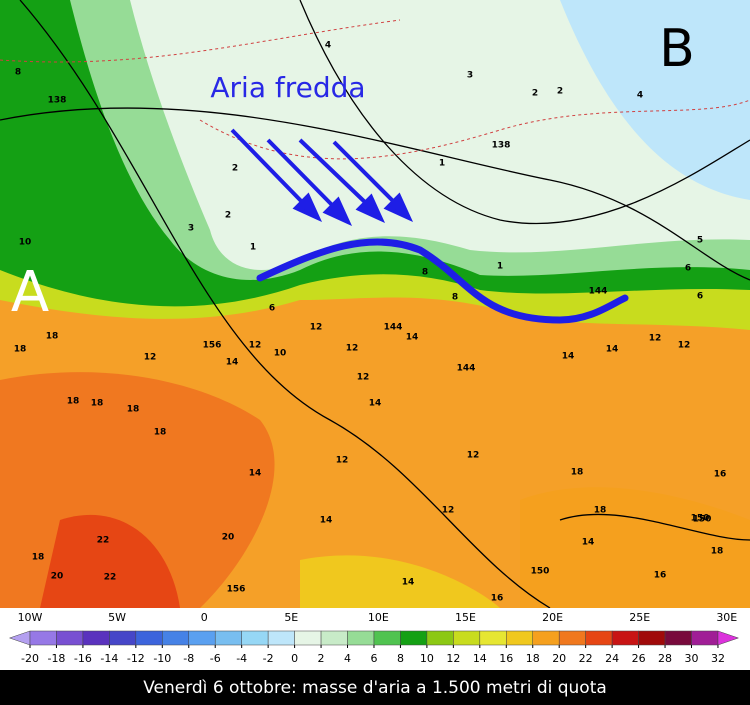 The width and height of the screenshot is (750, 705). Describe the element at coordinates (294, 658) in the screenshot. I see `colorbar-tick-label: 0` at that location.